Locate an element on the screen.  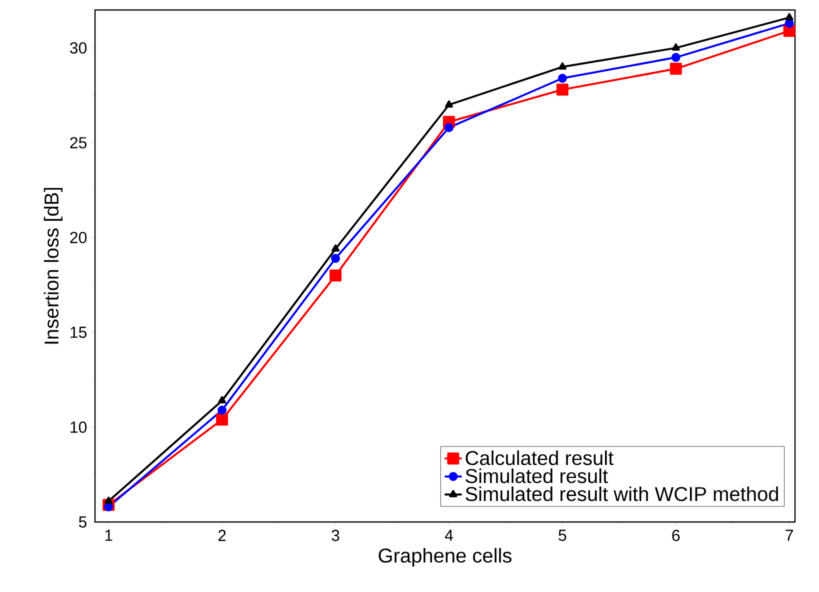
x-axis-title: Graphene cells is located at coordinates (445, 557).